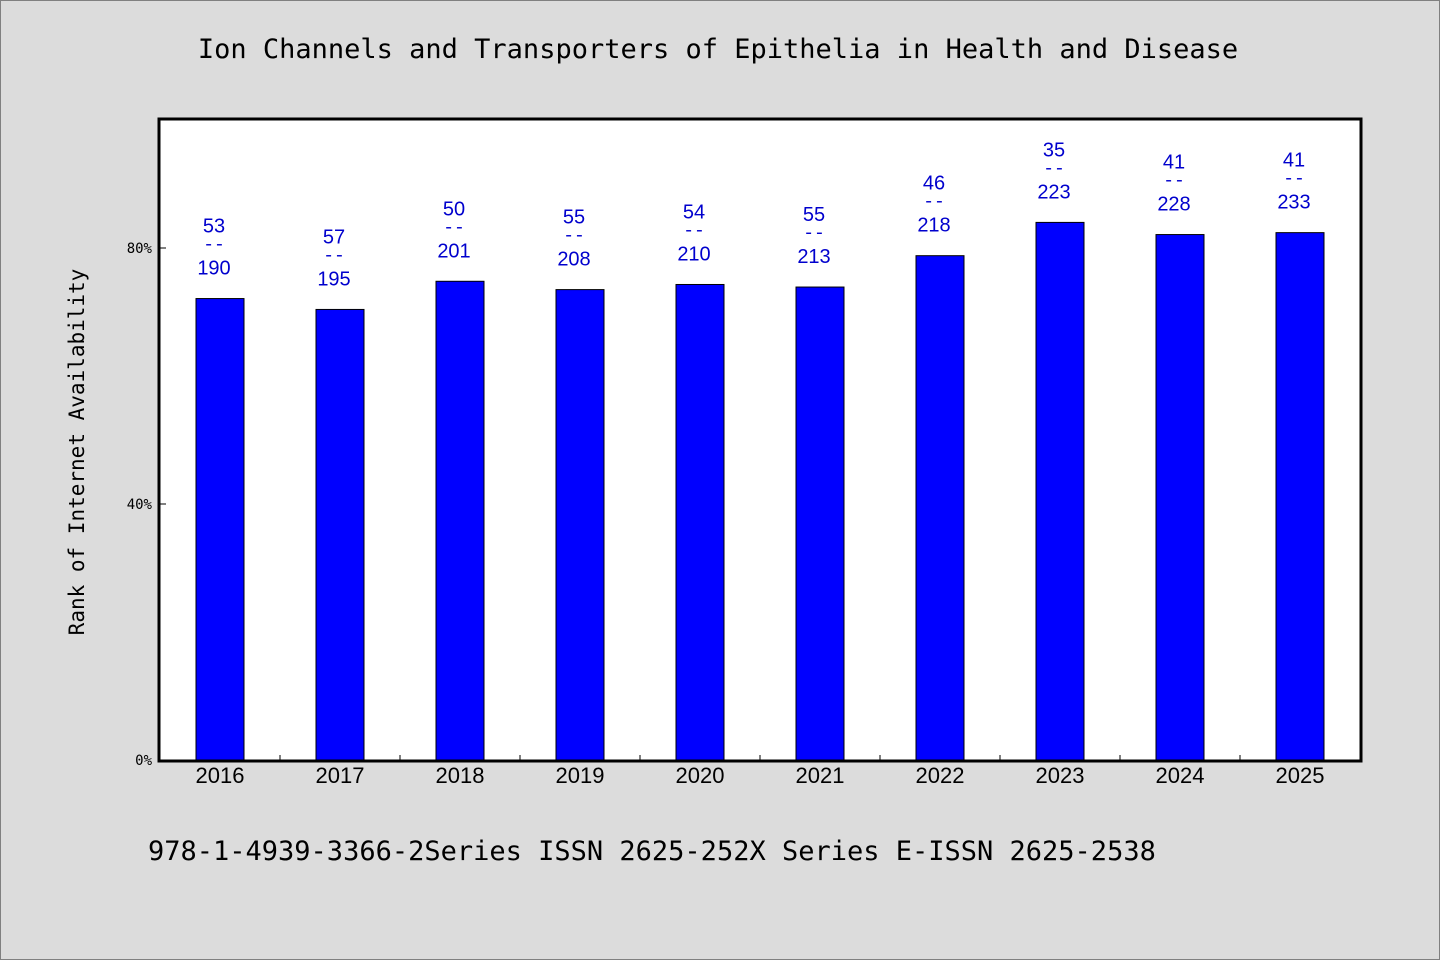 The width and height of the screenshot is (1440, 960). Describe the element at coordinates (813, 257) in the screenshot. I see `data-label-total-2021: 213` at that location.